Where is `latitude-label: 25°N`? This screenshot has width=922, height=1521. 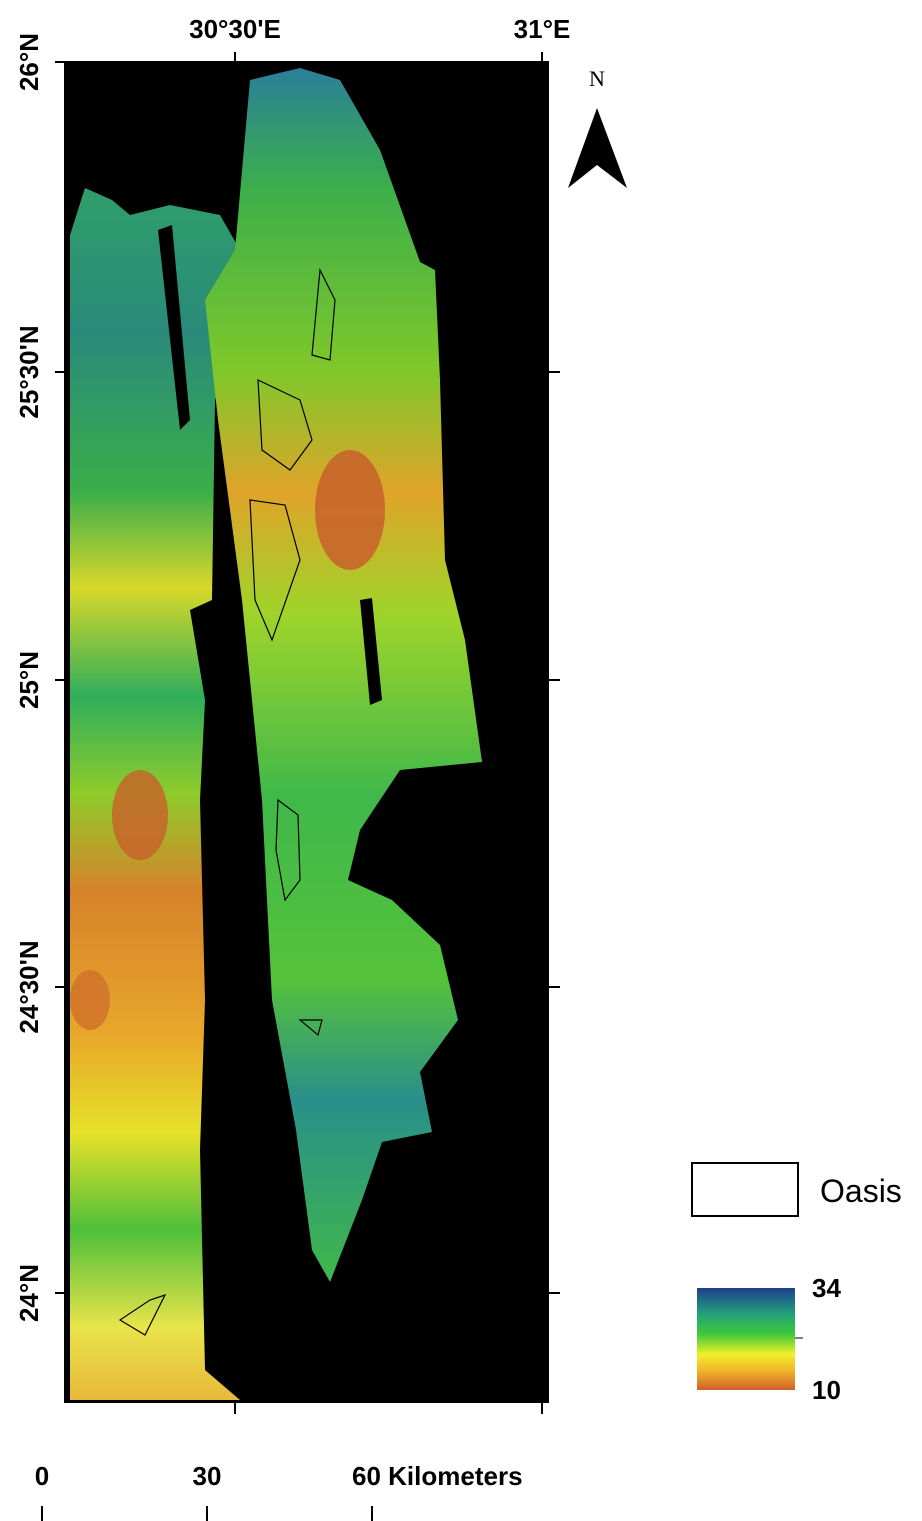 latitude-label: 25°N is located at coordinates (29, 680).